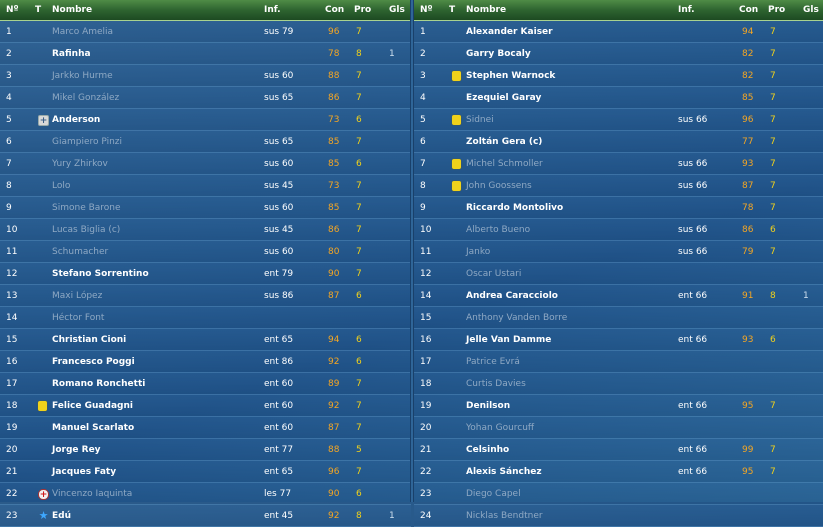  I want to click on player-row: 24 Nicklas Bendtner, so click(618, 516).